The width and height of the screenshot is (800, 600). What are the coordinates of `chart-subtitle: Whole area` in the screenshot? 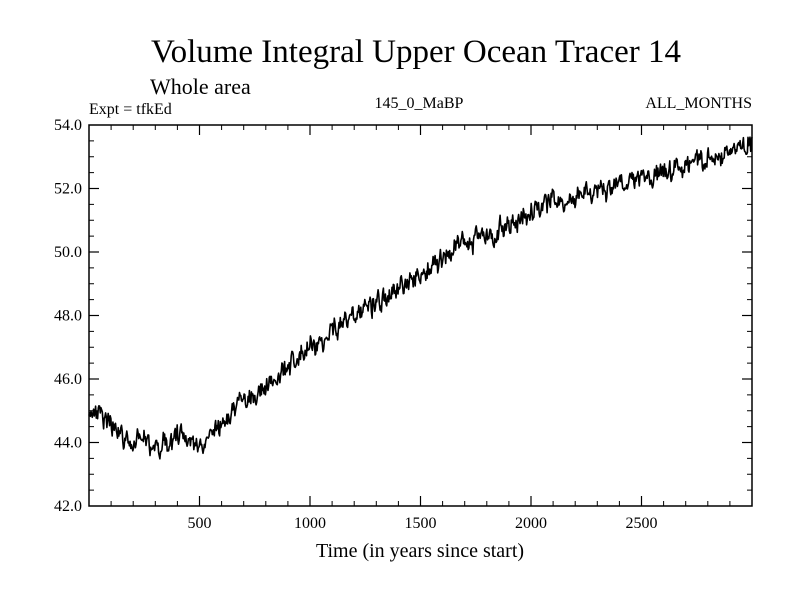 It's located at (200, 86).